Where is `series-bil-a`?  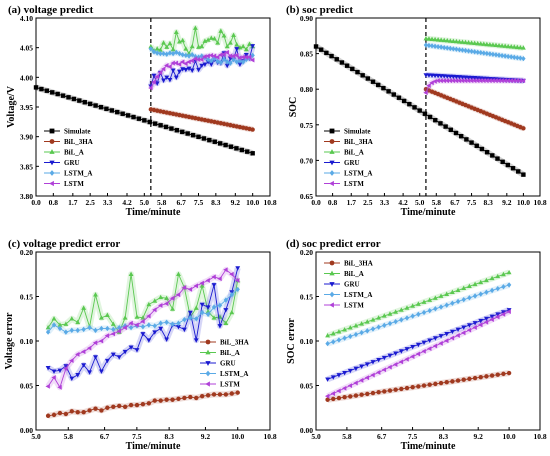
series-bil-a is located at coordinates (418, 304).